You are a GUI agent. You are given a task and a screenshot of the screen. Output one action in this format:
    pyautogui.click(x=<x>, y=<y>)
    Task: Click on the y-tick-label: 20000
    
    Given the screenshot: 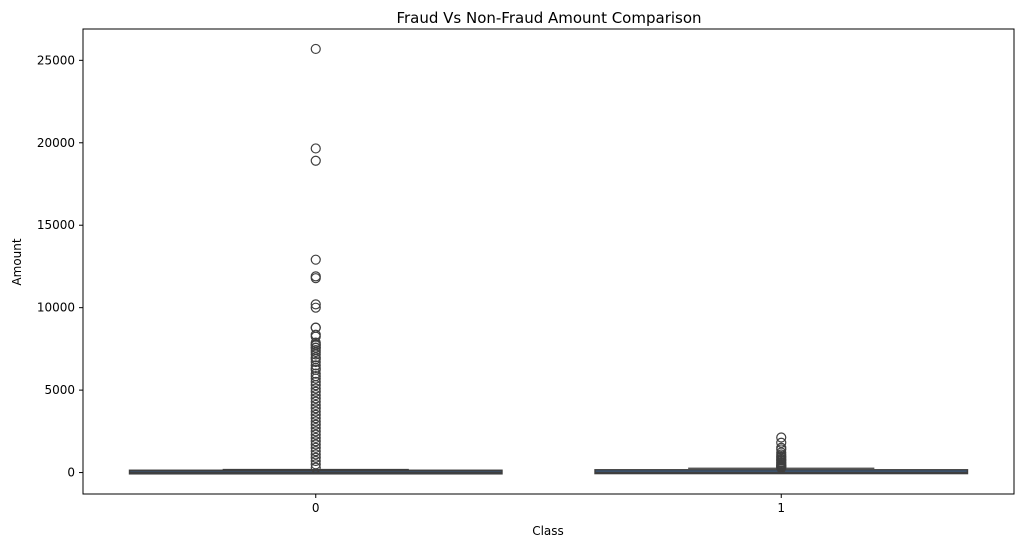 What is the action you would take?
    pyautogui.click(x=56, y=143)
    